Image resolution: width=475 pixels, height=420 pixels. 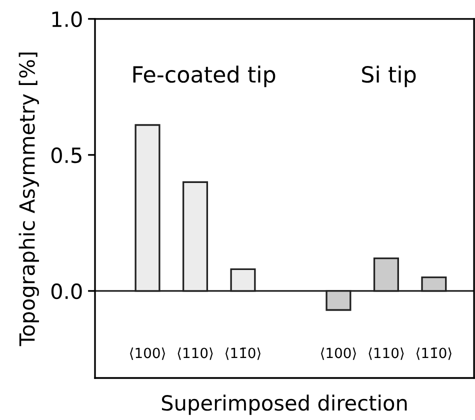 What do you see at coordinates (66, 155) in the screenshot?
I see `y-tick-label: 0.5` at bounding box center [66, 155].